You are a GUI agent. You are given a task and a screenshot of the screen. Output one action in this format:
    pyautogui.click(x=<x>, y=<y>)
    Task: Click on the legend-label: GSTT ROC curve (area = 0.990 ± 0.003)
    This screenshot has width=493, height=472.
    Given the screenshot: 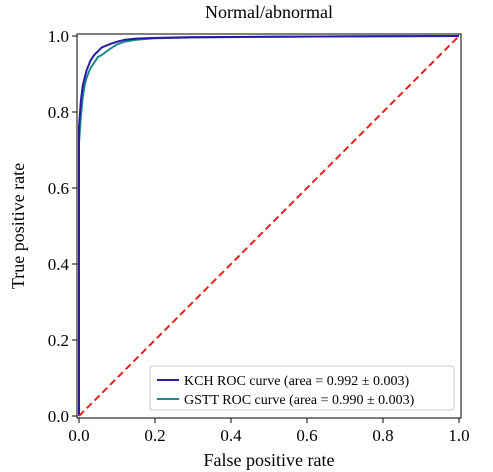 What is the action you would take?
    pyautogui.click(x=299, y=400)
    